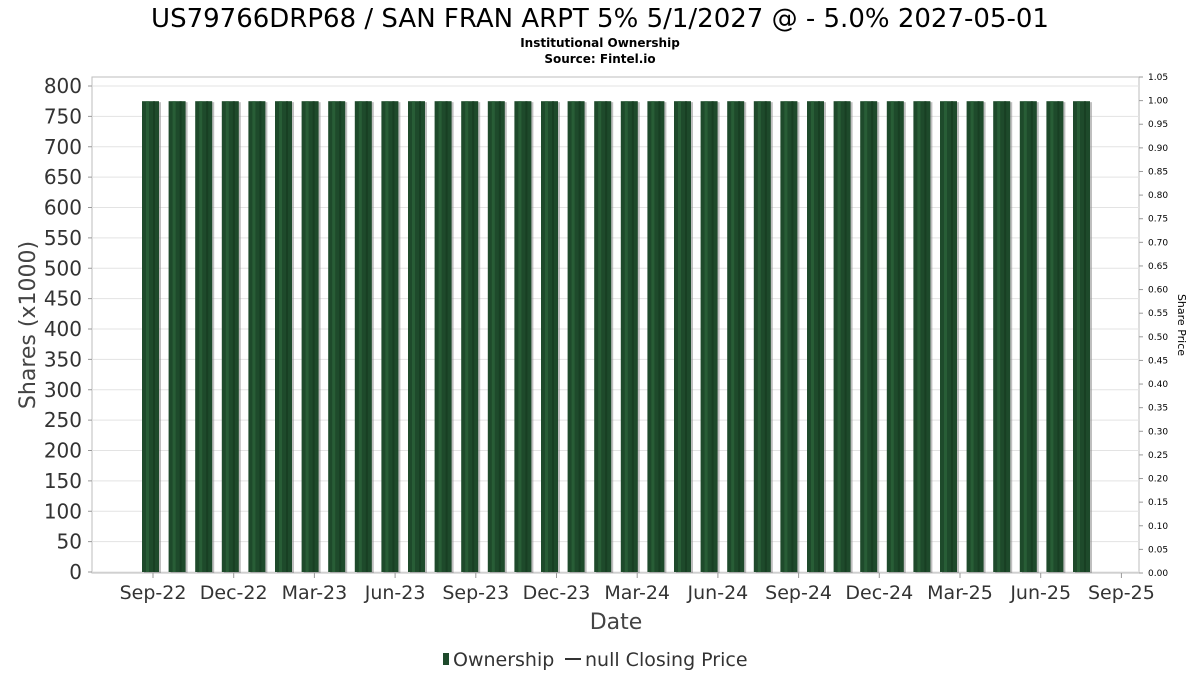 Image resolution: width=1200 pixels, height=675 pixels. Describe the element at coordinates (503, 660) in the screenshot. I see `legend-ownership-label: Ownership` at that location.